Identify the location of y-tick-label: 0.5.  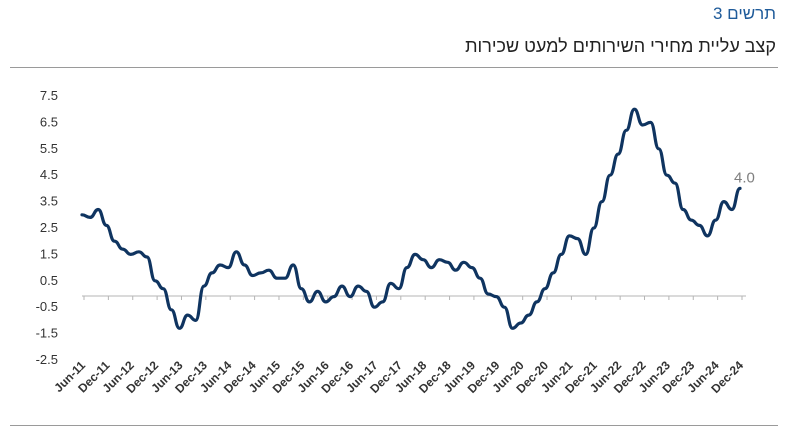
(49, 280).